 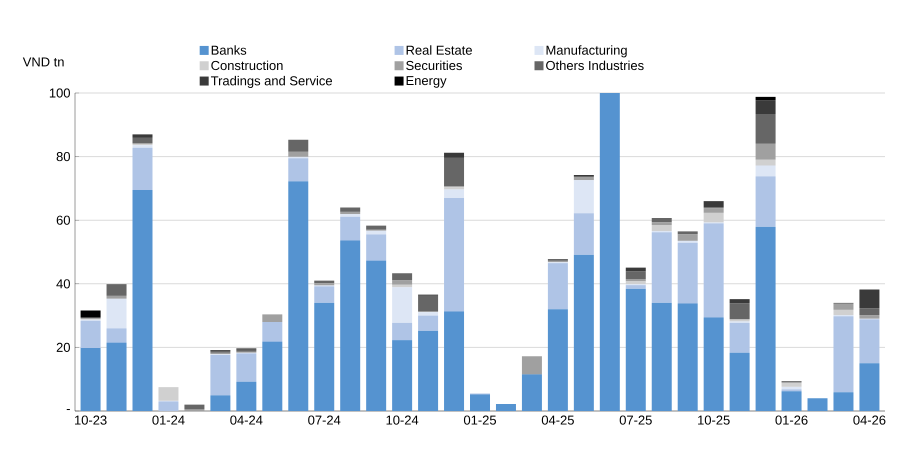 What do you see at coordinates (636, 420) in the screenshot?
I see `x-tick-label: 07-25` at bounding box center [636, 420].